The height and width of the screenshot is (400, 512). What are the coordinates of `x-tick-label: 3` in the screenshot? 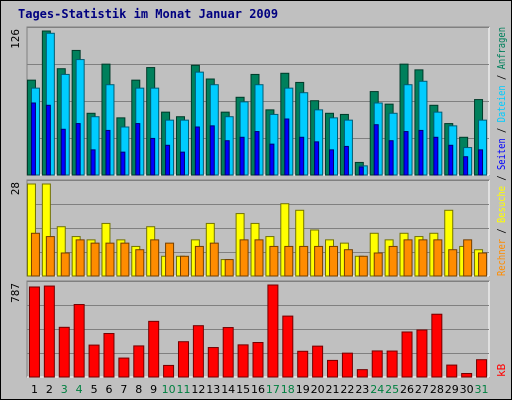 It's located at (64, 389).